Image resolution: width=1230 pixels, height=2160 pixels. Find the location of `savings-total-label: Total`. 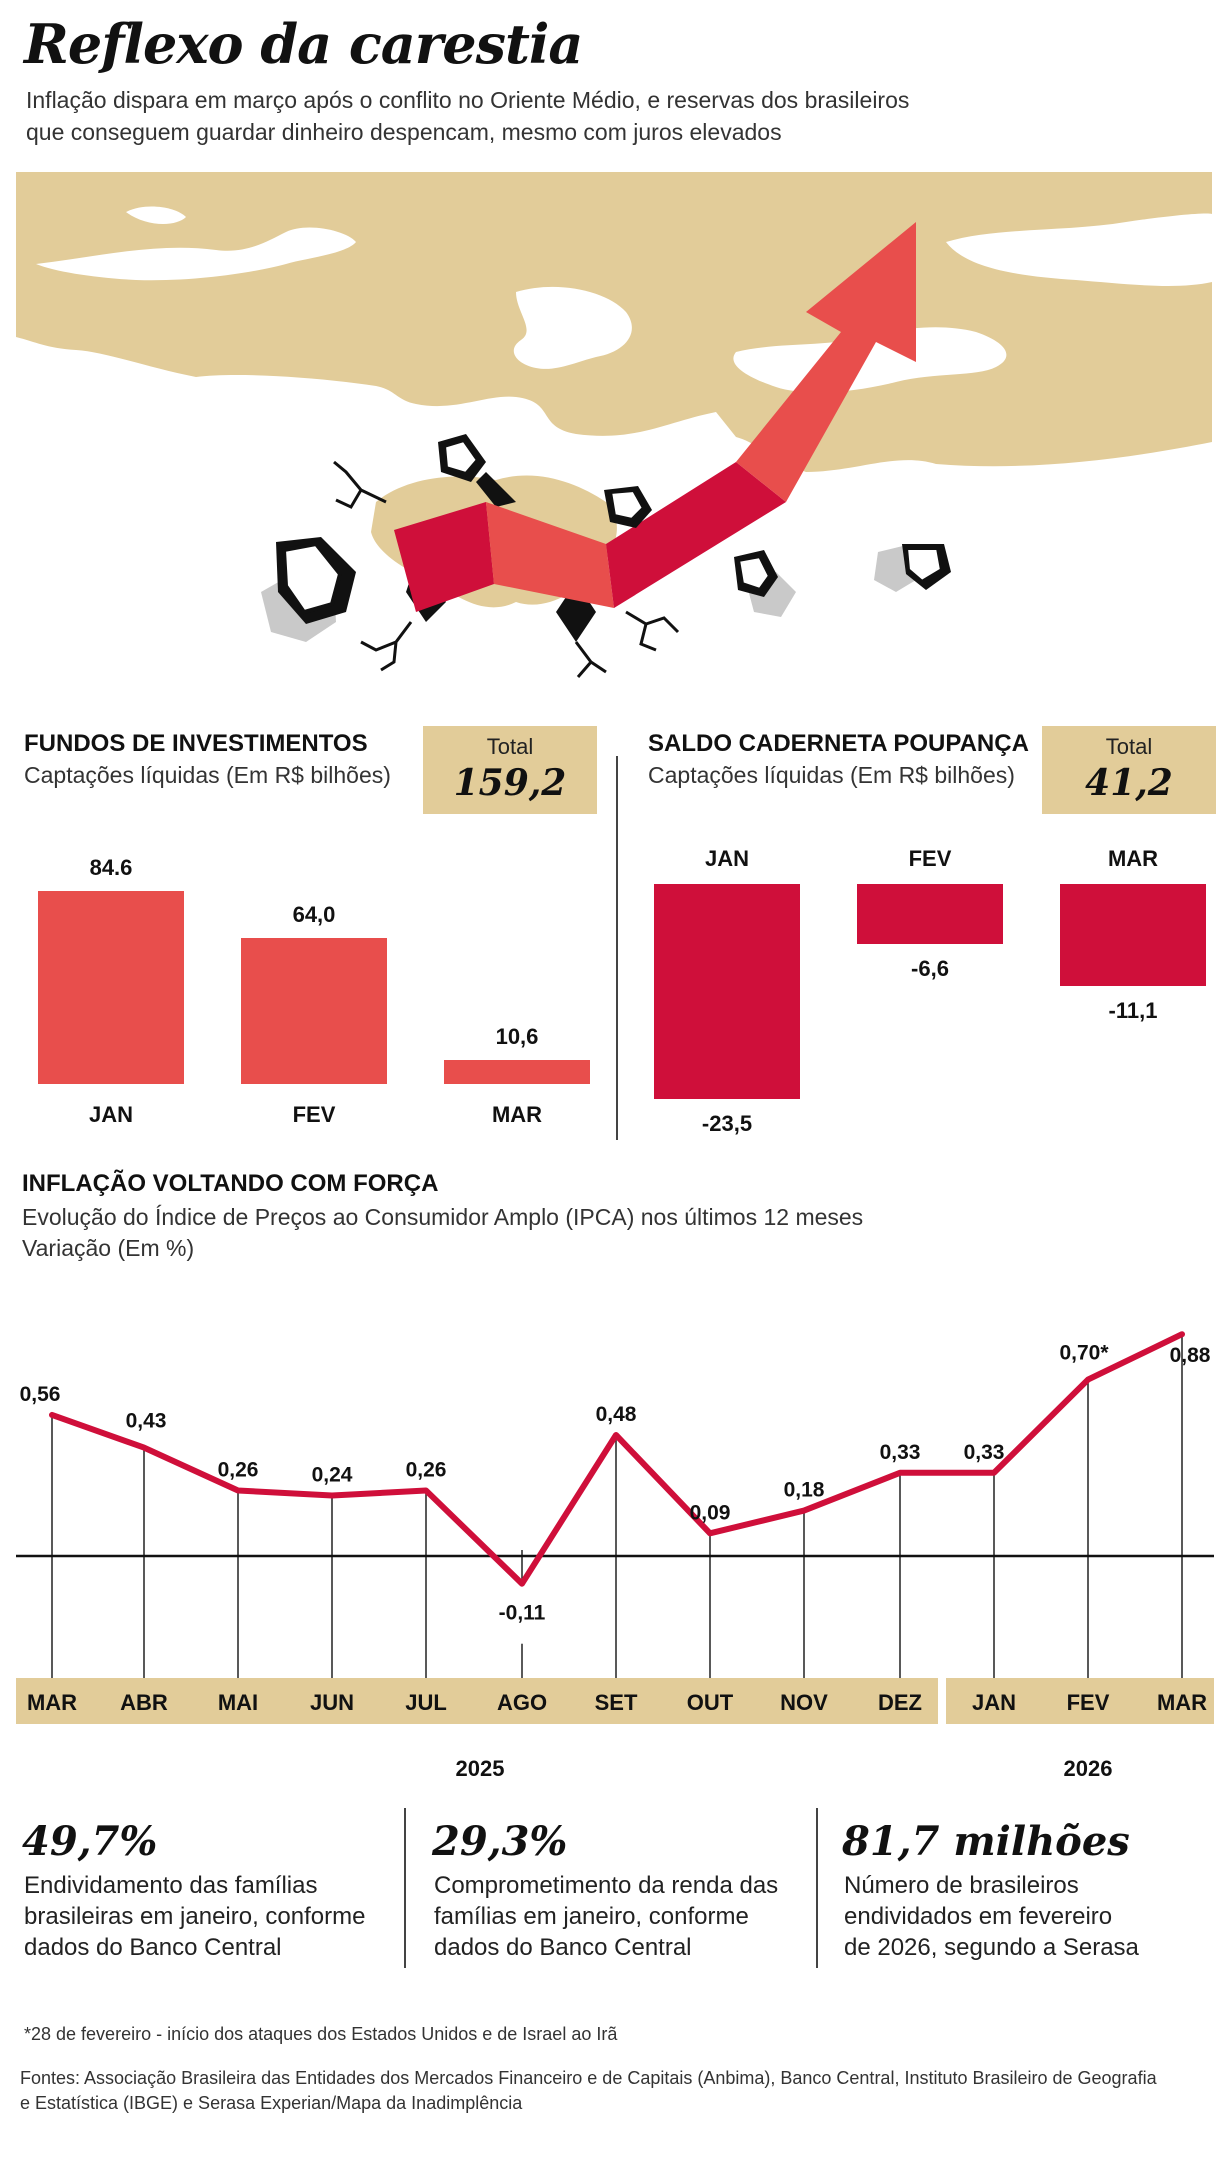

savings-total-label: Total is located at coordinates (1129, 746).